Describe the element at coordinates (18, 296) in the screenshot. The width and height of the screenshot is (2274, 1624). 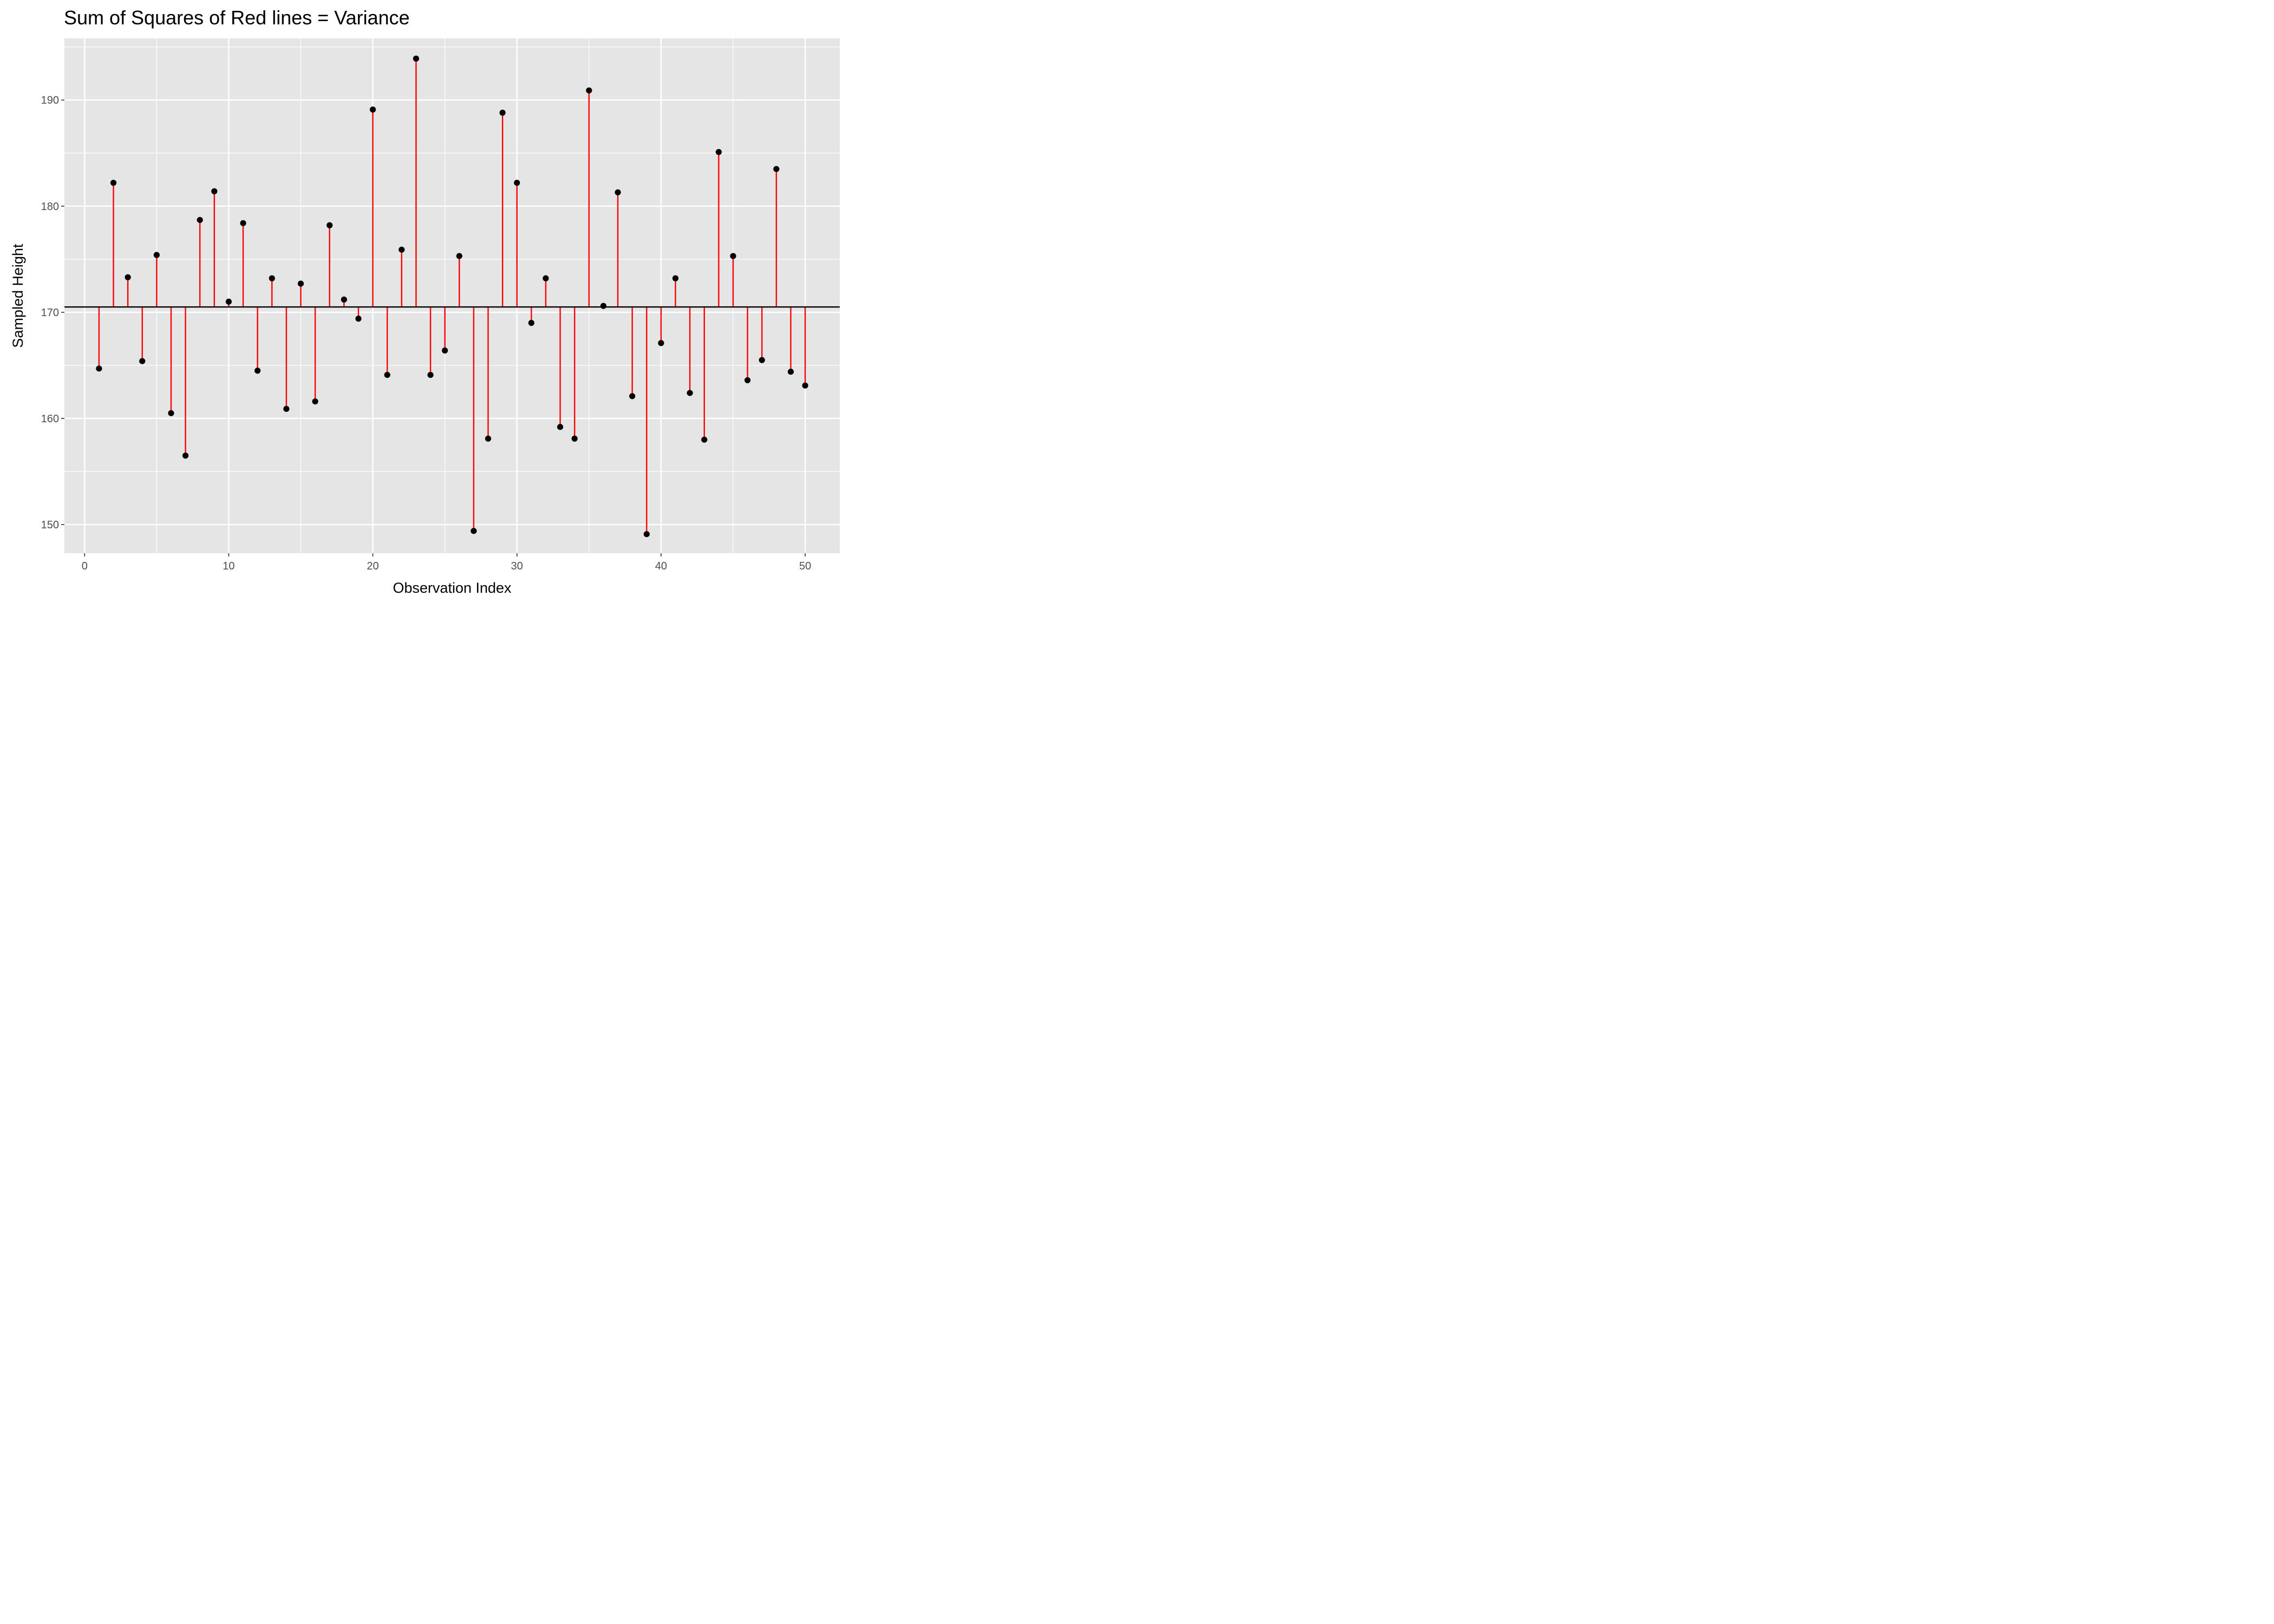
I see `y-axis-title: Sampled Height` at that location.